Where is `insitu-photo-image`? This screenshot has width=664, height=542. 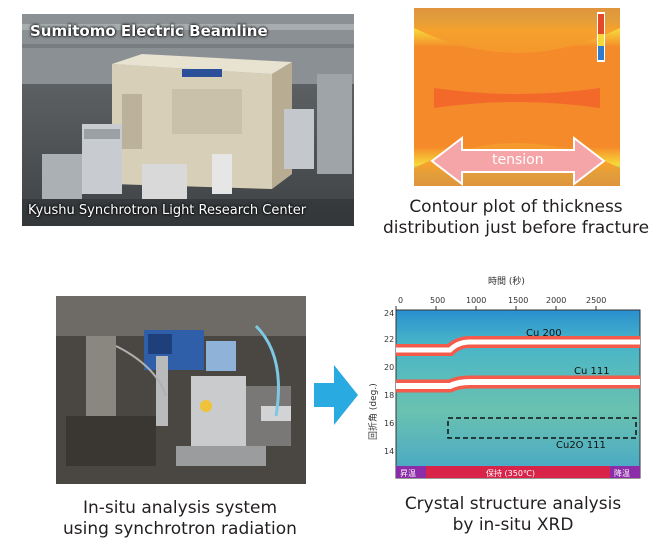 insitu-photo-image is located at coordinates (181, 390).